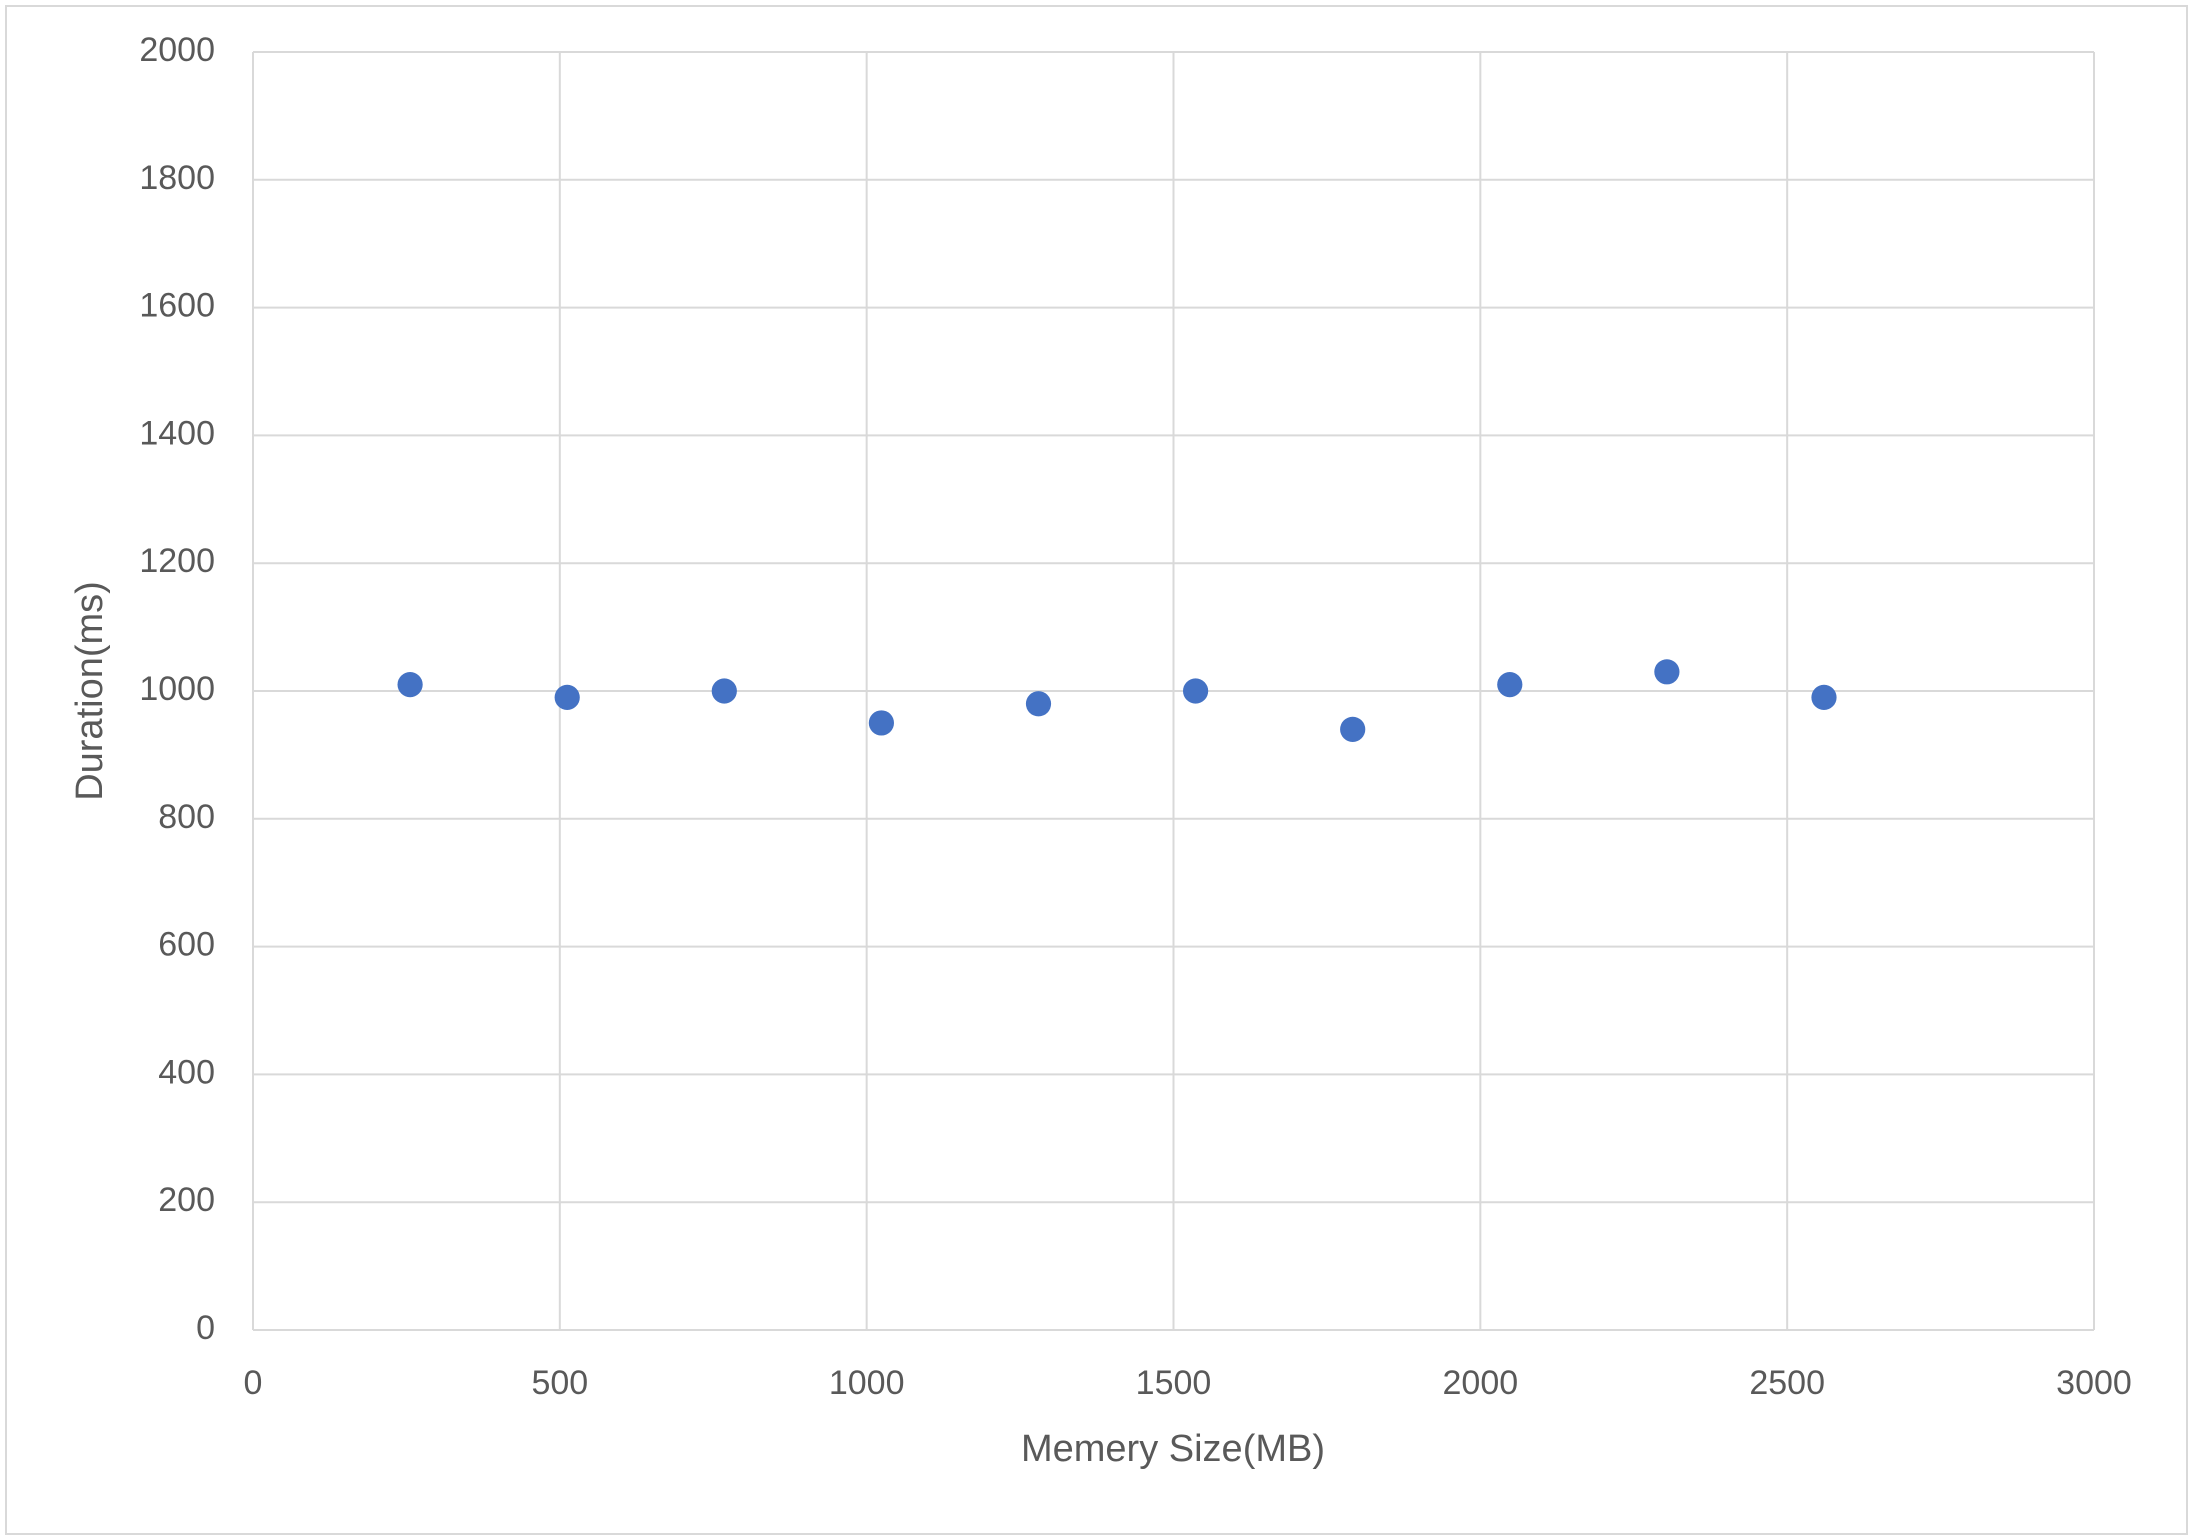 Image resolution: width=2195 pixels, height=1540 pixels. I want to click on x-tick-label: 1000, so click(867, 1383).